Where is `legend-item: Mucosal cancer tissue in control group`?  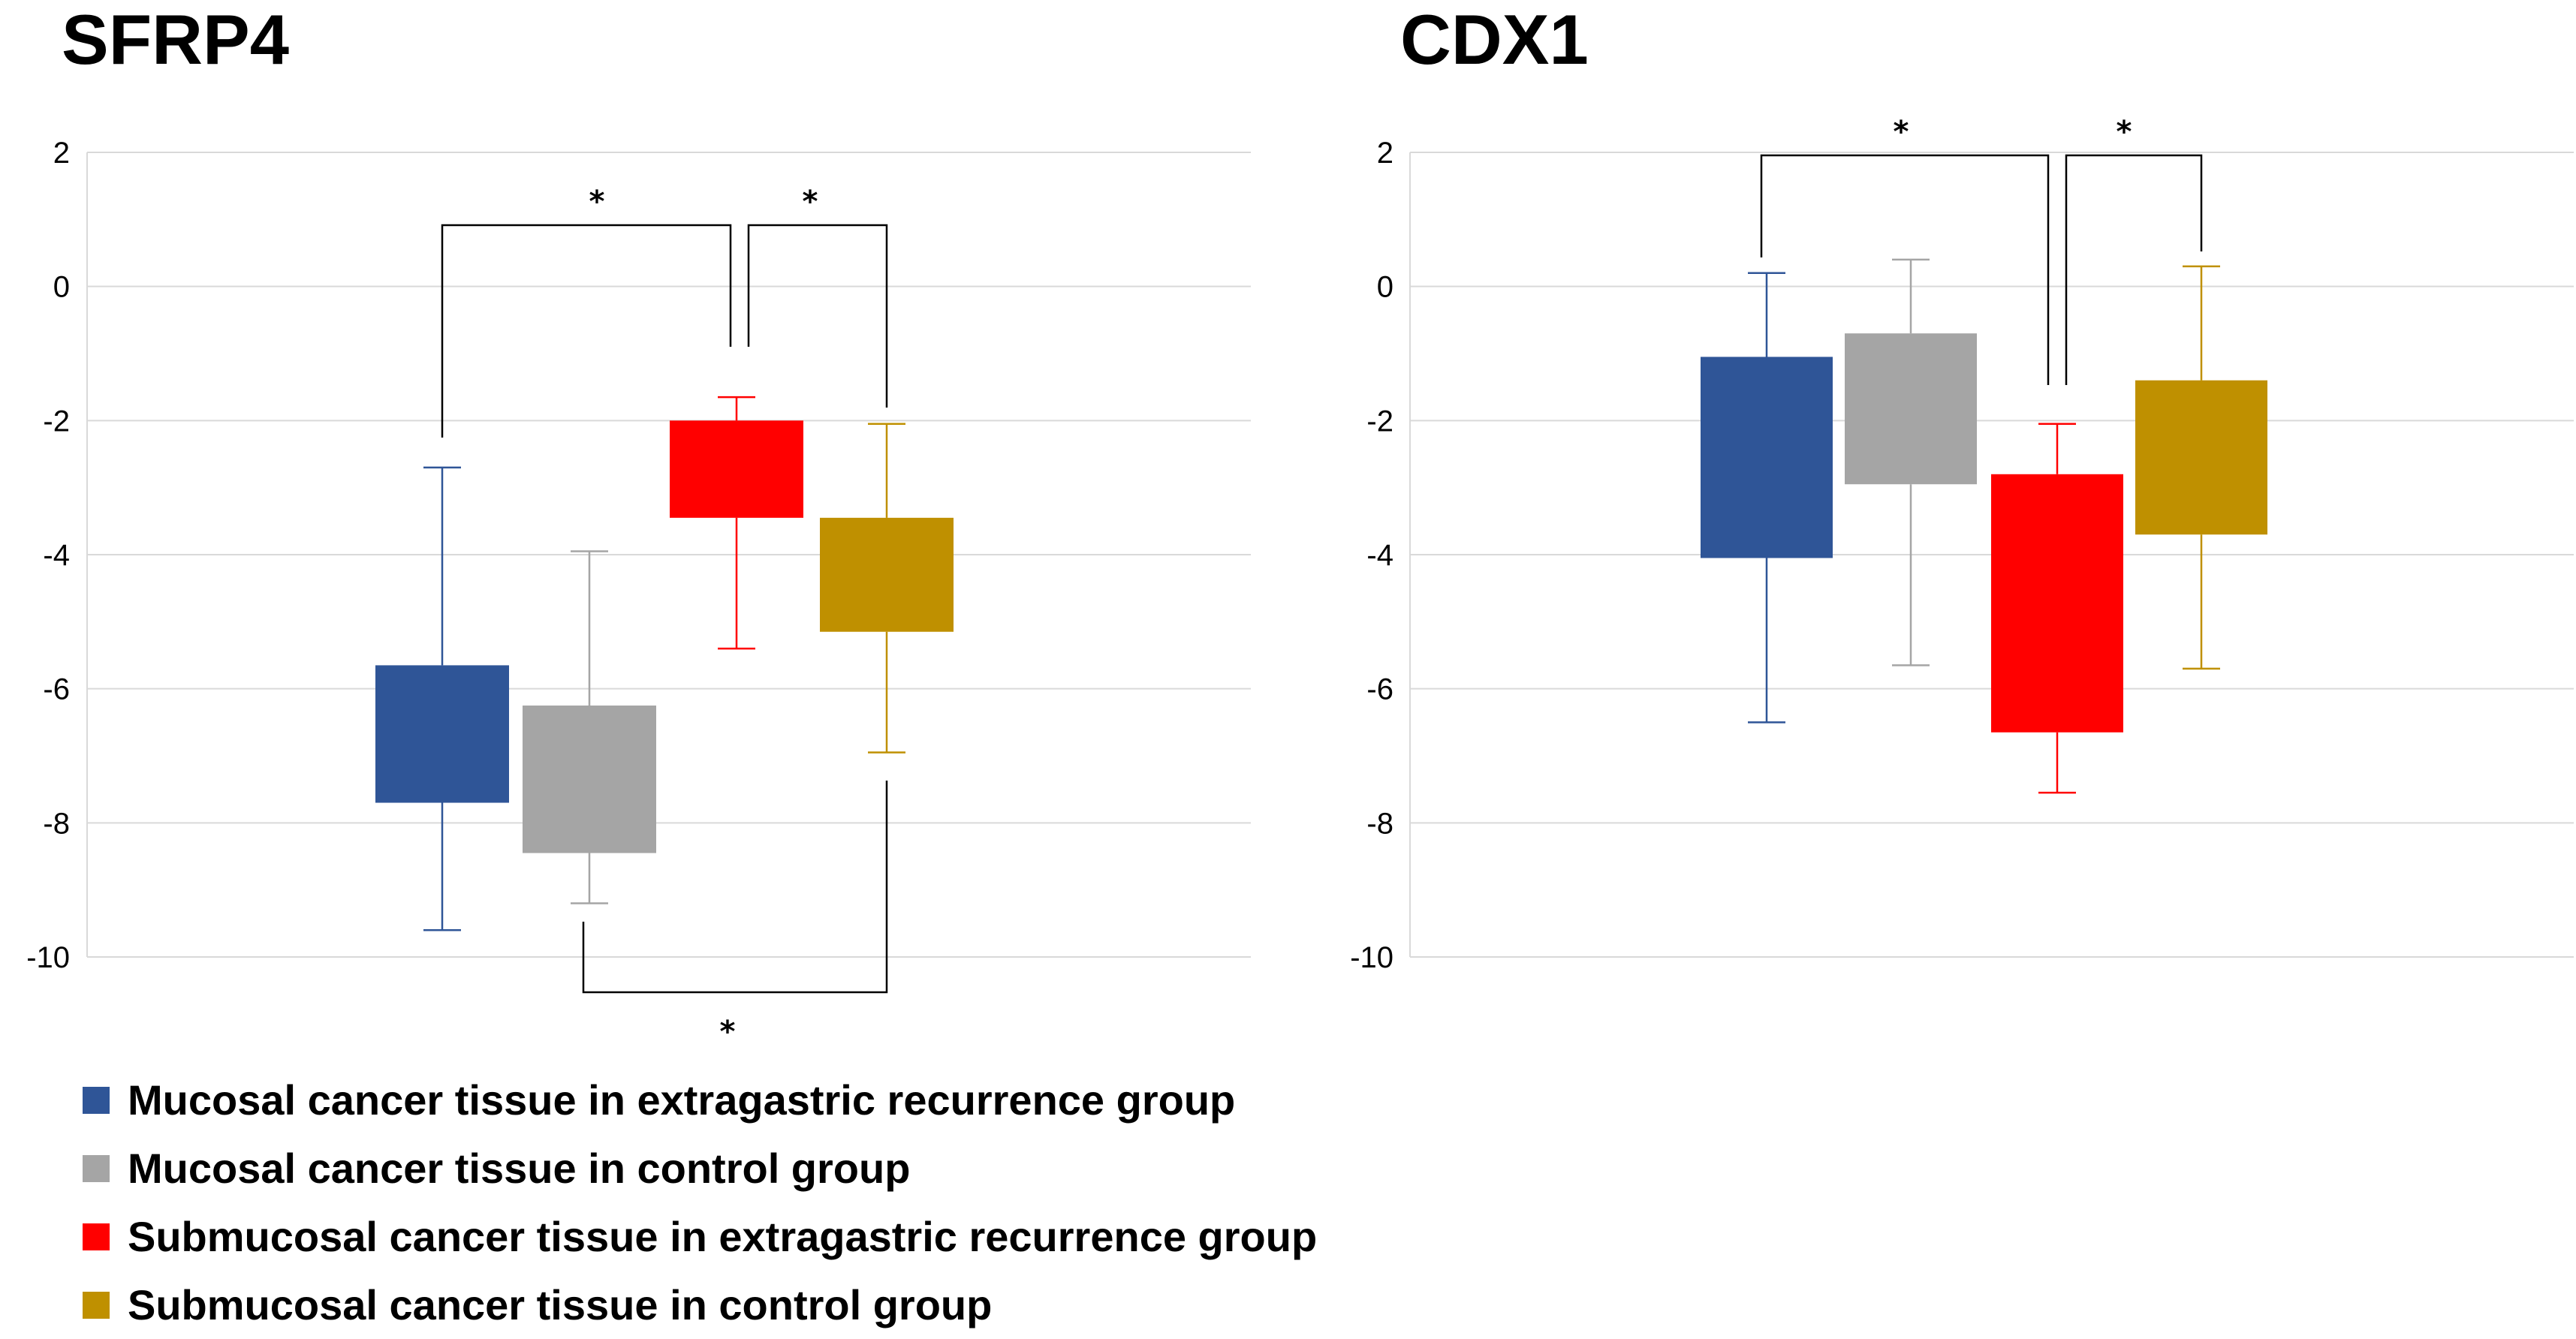
legend-item: Mucosal cancer tissue in control group is located at coordinates (700, 1168).